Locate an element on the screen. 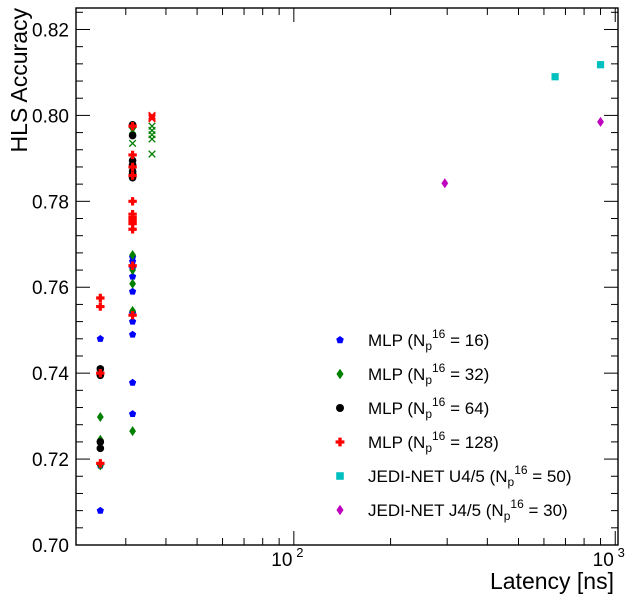 The image size is (631, 603). legend-label: MLP (Np16 = 64) is located at coordinates (428, 408).